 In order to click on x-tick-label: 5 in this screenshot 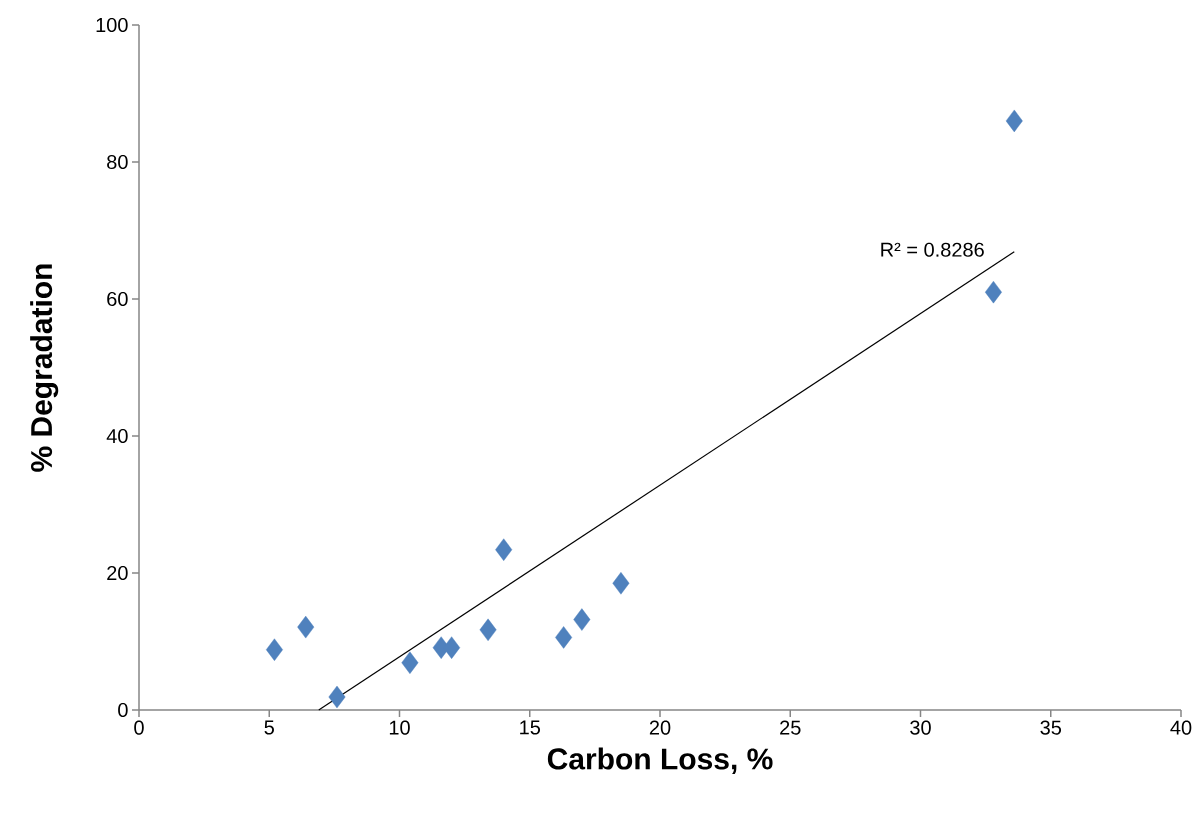, I will do `click(269, 727)`.